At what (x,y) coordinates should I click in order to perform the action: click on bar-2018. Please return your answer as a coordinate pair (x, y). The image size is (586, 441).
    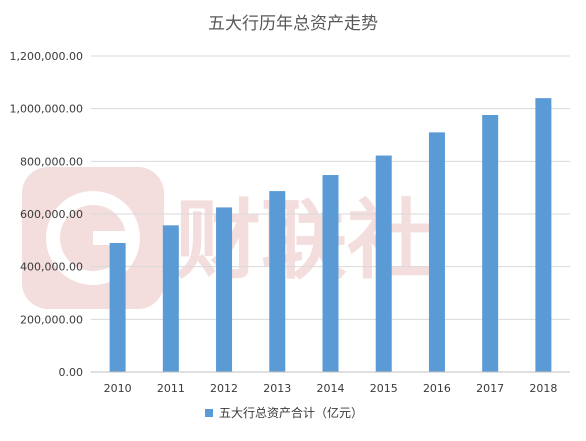
    Looking at the image, I should click on (543, 235).